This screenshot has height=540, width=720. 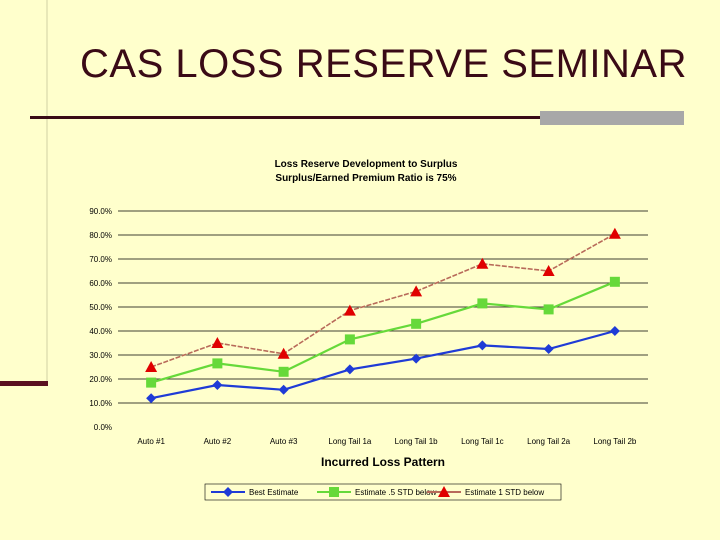 I want to click on x-axis-label: Incurred Loss Pattern, so click(x=383, y=462).